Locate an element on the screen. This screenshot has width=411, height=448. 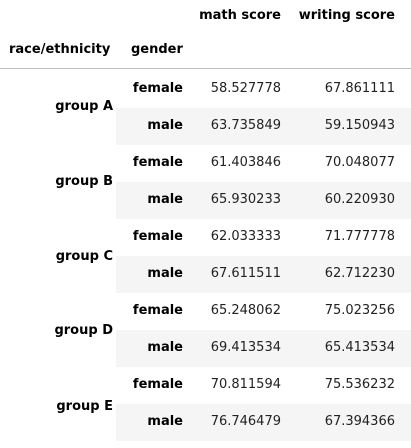
math-score-cell: 65.930233 is located at coordinates (246, 200).